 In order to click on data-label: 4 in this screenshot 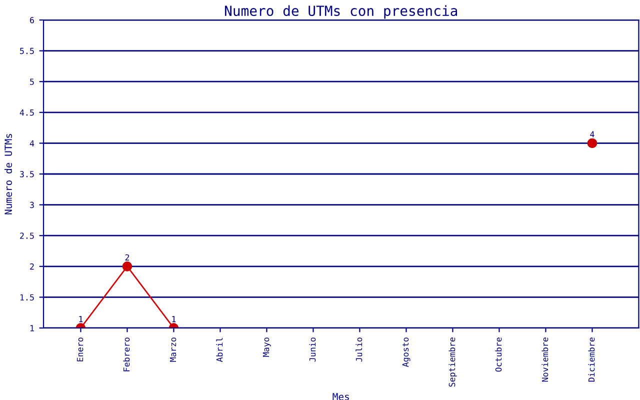, I will do `click(592, 134)`.